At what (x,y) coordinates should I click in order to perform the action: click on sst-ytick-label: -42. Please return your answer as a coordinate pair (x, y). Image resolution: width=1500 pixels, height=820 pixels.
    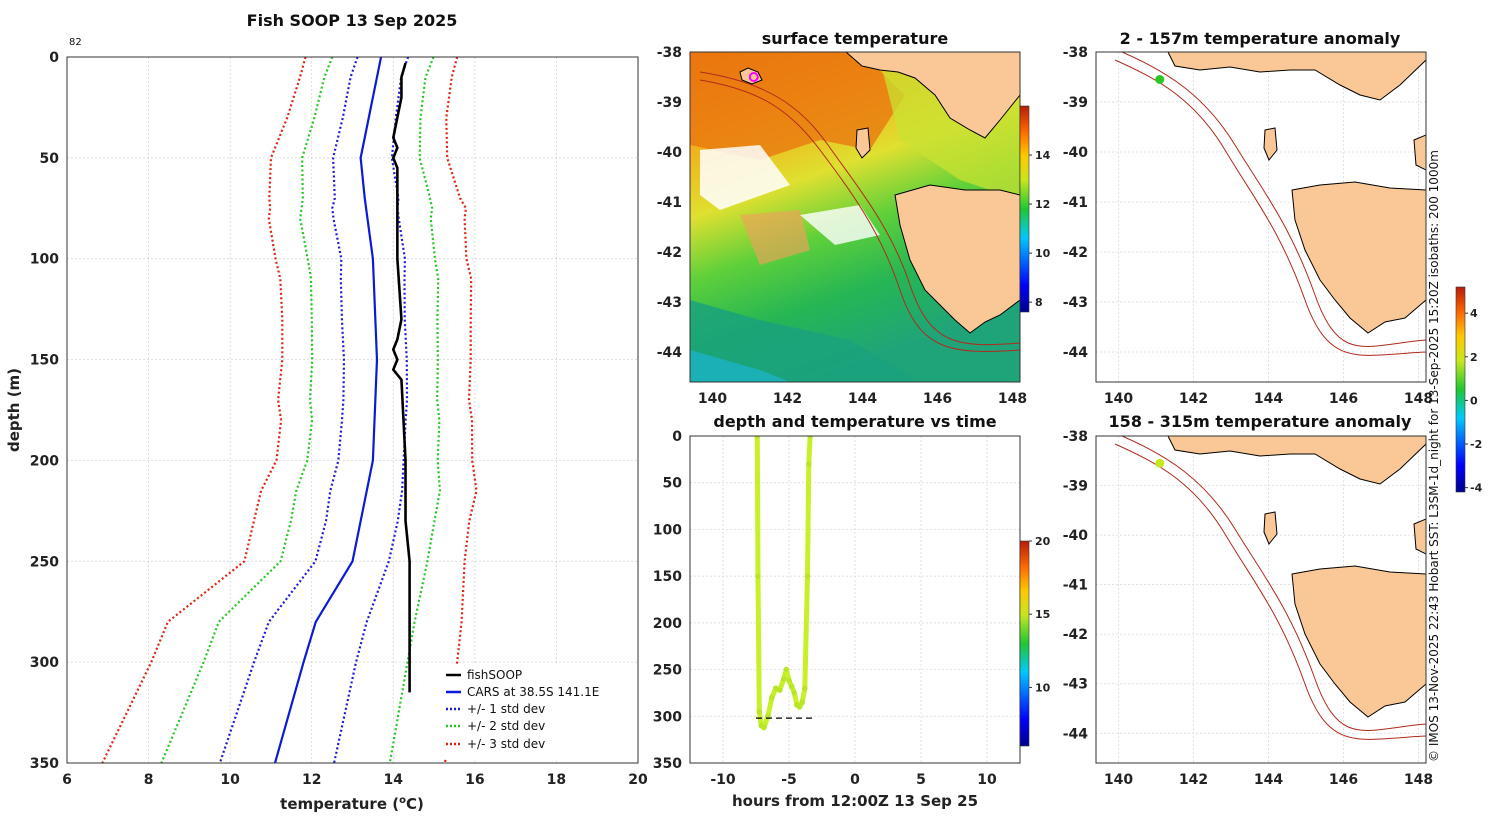
    Looking at the image, I should click on (669, 253).